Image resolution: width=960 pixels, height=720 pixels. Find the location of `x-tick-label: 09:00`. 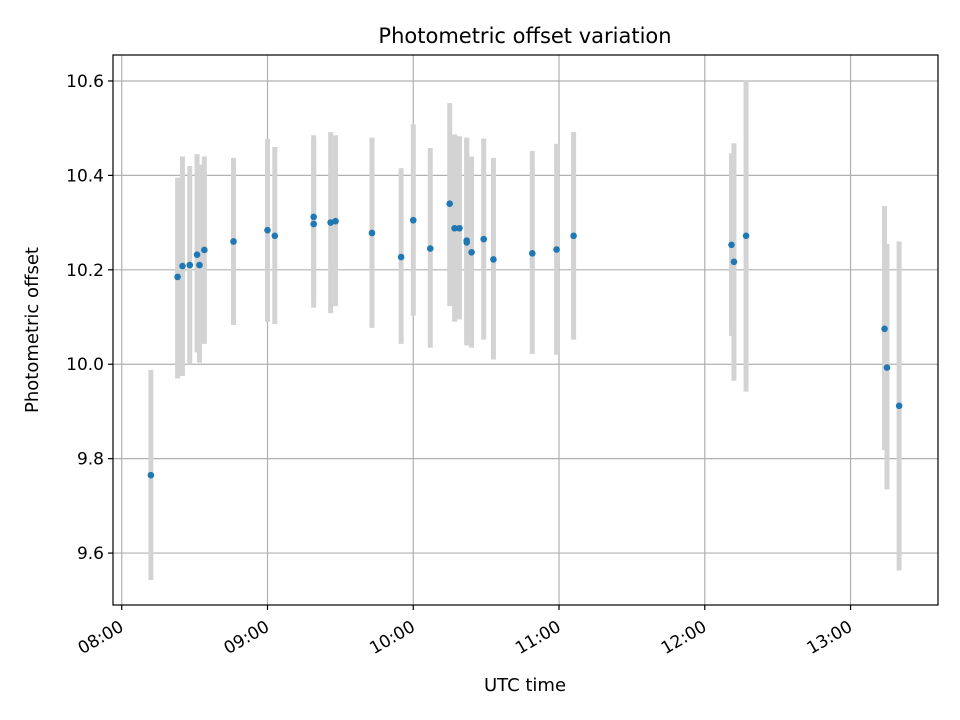

x-tick-label: 09:00 is located at coordinates (247, 638).